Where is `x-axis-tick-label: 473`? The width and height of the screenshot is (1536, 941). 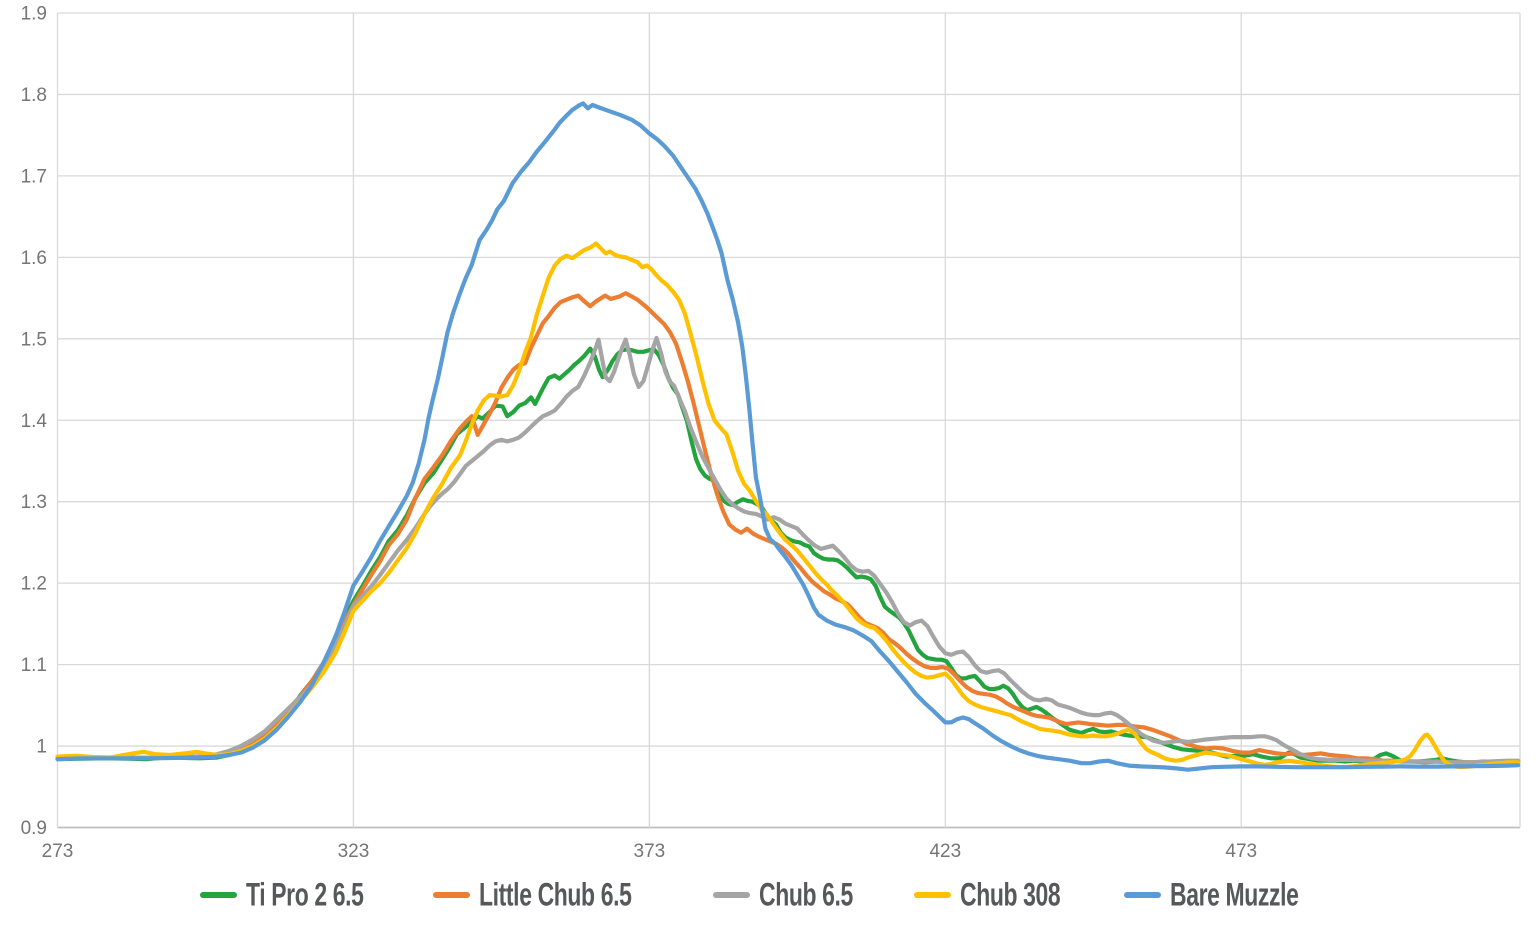
x-axis-tick-label: 473 is located at coordinates (1241, 851).